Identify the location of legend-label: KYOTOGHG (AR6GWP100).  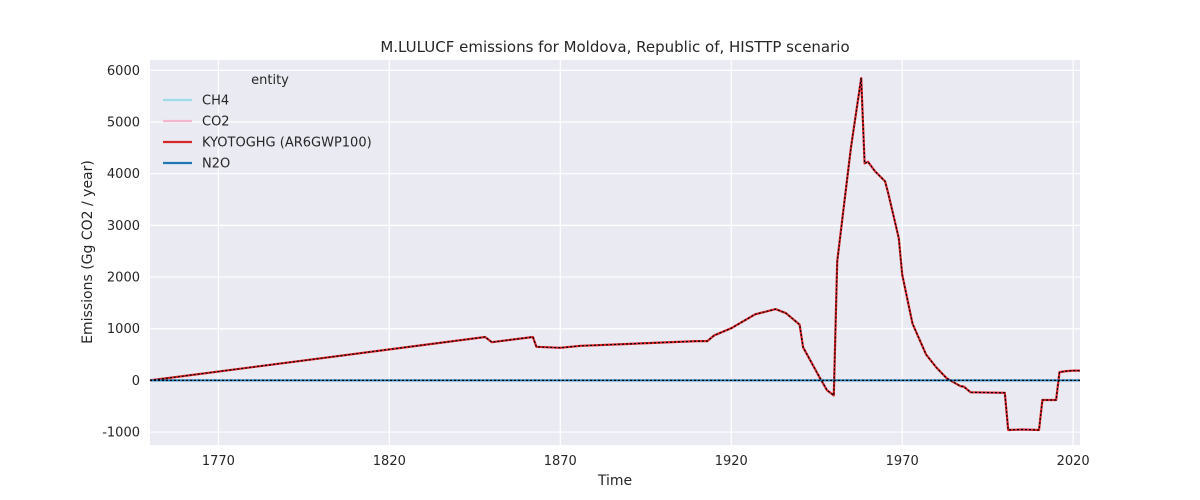
(287, 143).